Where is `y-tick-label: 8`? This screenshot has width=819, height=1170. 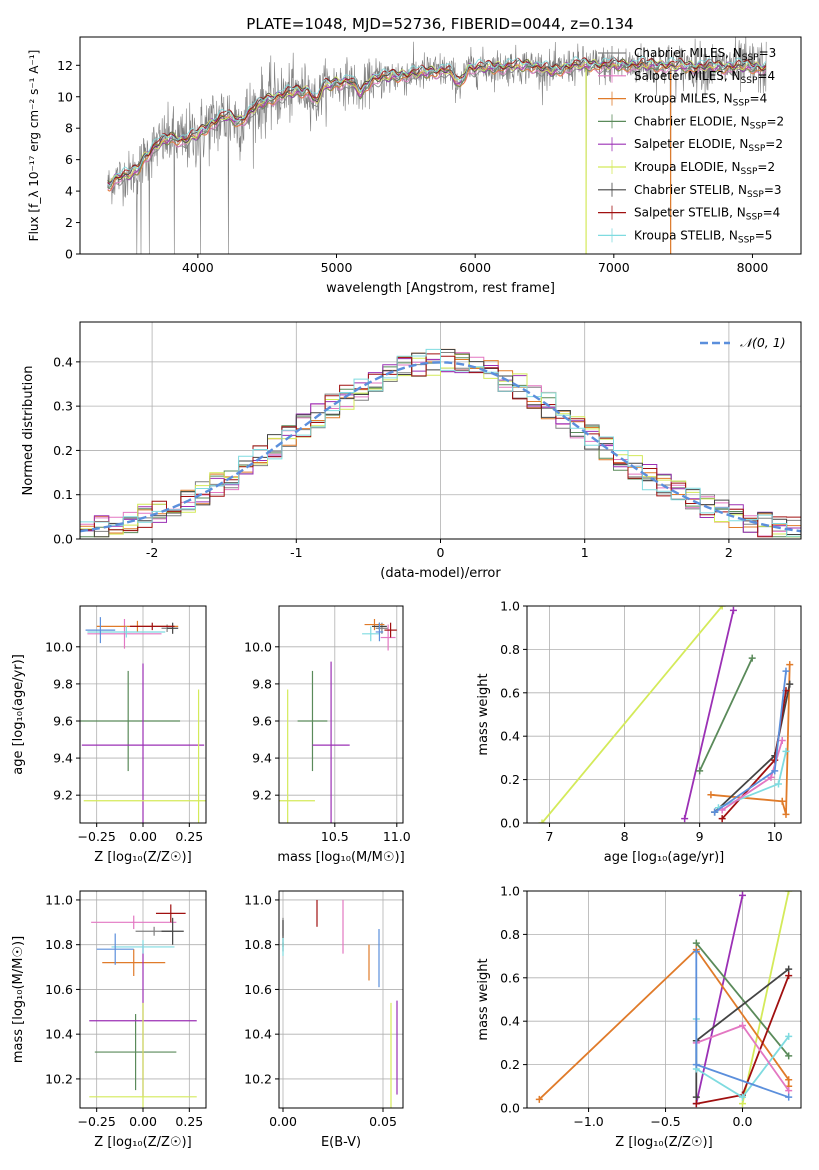
y-tick-label: 8 is located at coordinates (69, 128).